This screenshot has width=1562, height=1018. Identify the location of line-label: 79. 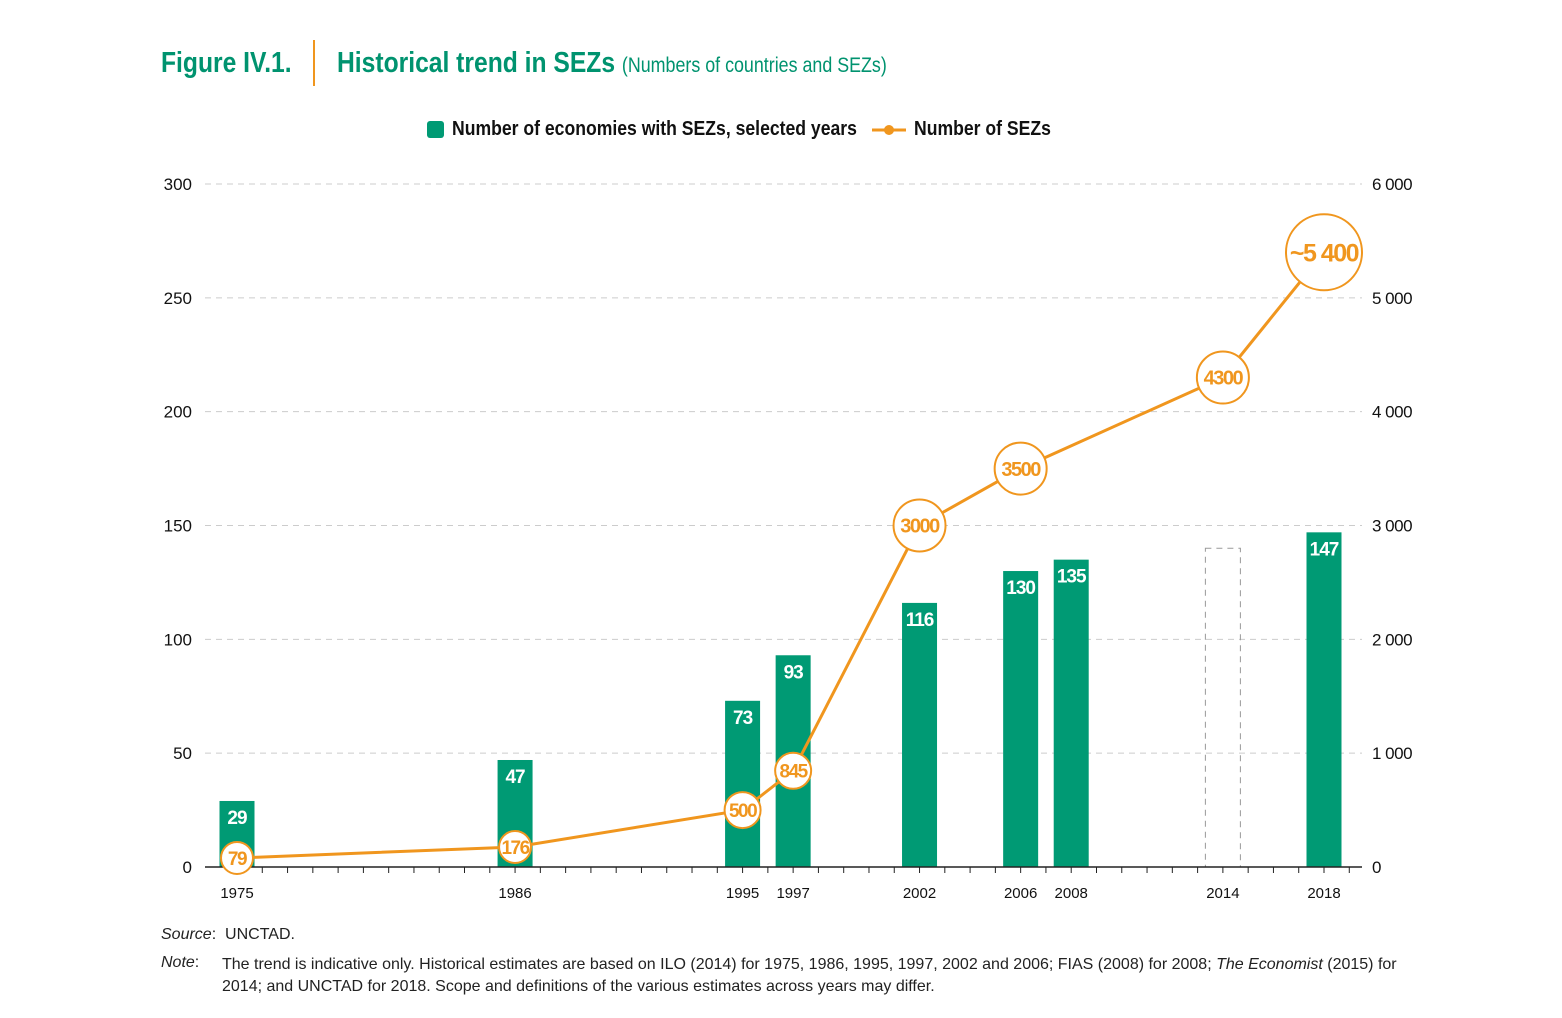
(237, 859).